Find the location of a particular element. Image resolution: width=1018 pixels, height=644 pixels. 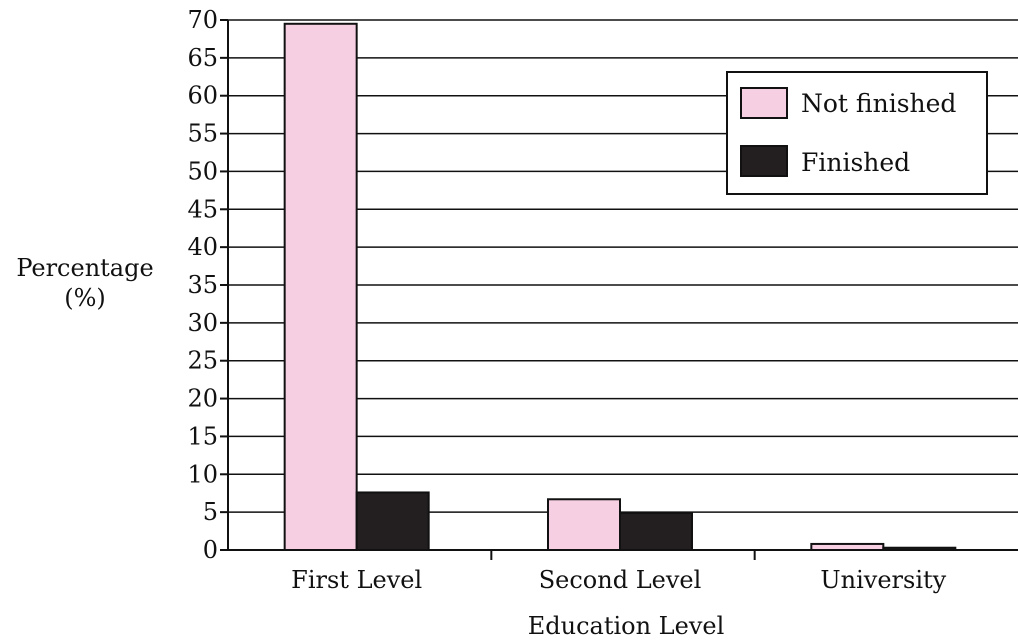

x-axis-label: Education Level is located at coordinates (626, 626).